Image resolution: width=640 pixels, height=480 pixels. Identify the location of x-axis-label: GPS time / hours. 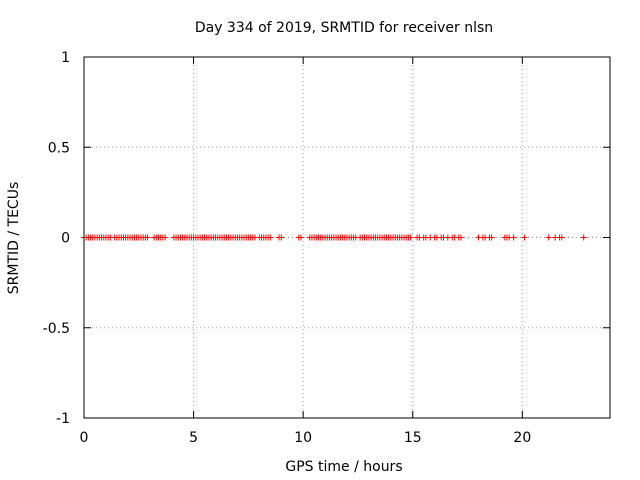
(343, 467).